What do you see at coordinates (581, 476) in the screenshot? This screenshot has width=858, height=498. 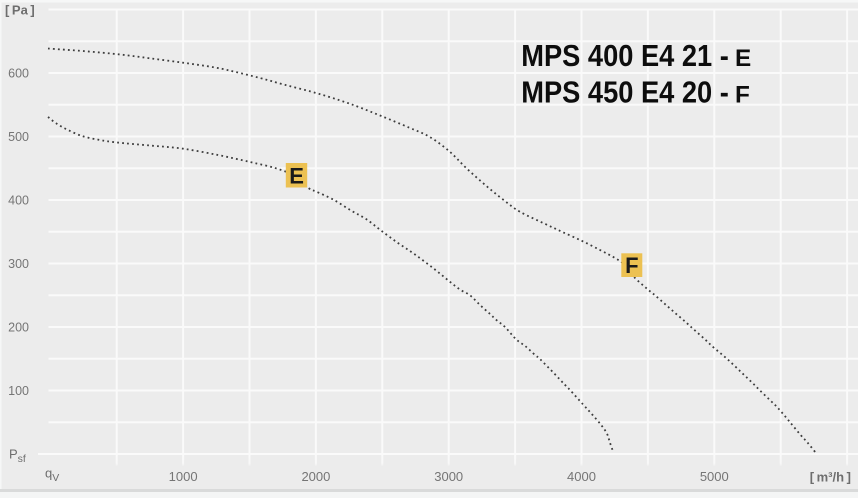 I see `svg-text: 4000` at bounding box center [581, 476].